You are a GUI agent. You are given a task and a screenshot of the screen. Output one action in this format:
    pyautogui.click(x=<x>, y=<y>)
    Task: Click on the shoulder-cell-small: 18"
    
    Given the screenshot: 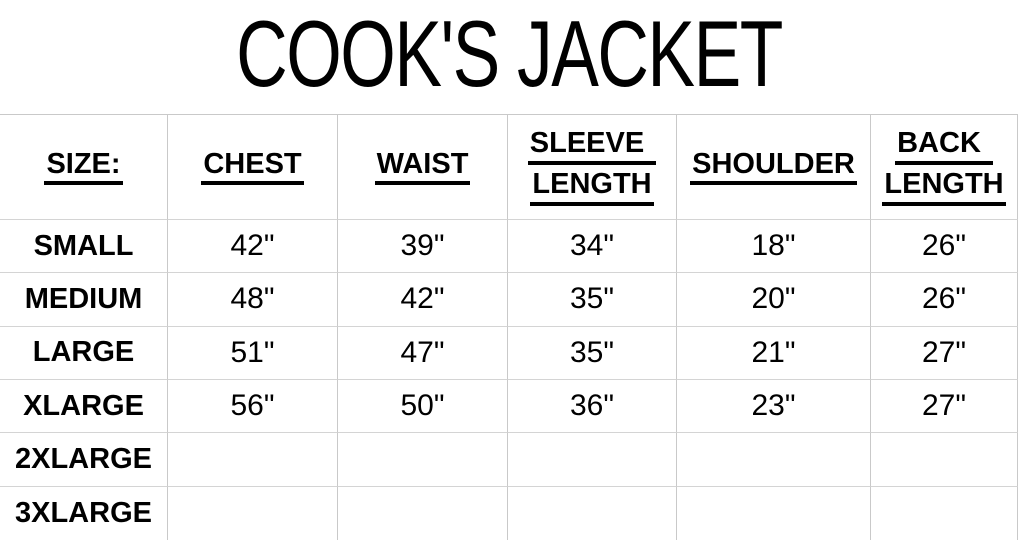 What is the action you would take?
    pyautogui.click(x=774, y=247)
    